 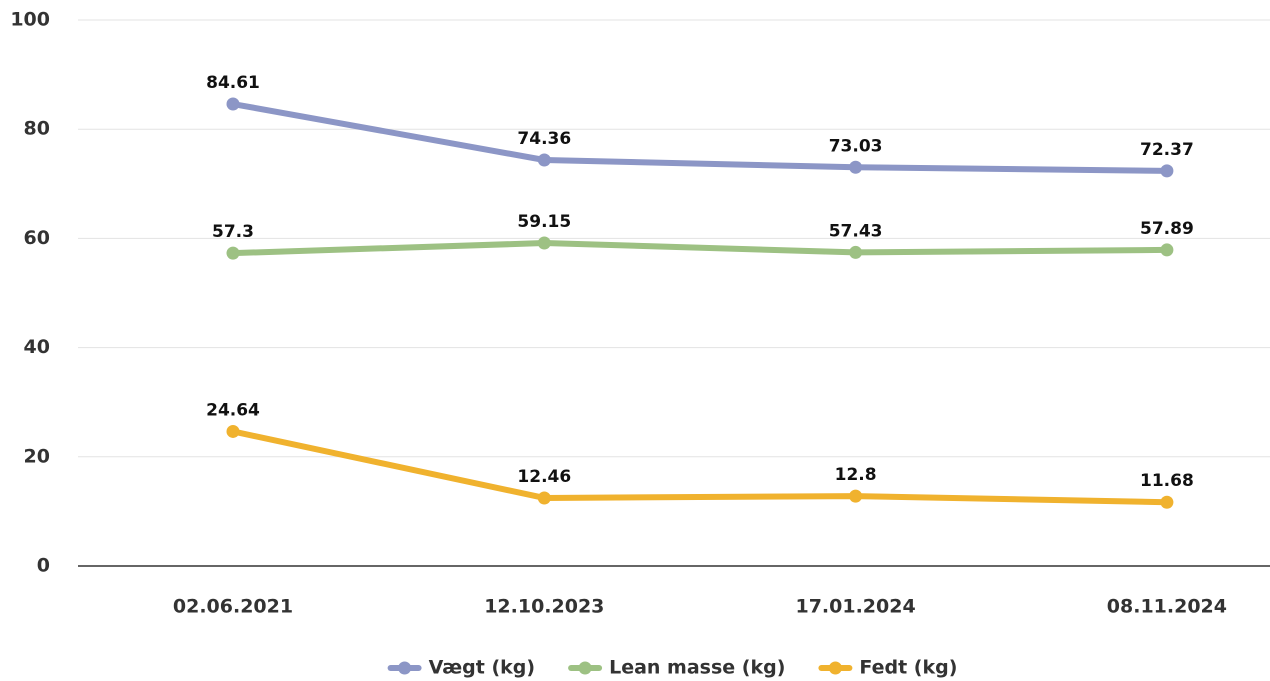 I want to click on data-label: 74.36, so click(x=544, y=139).